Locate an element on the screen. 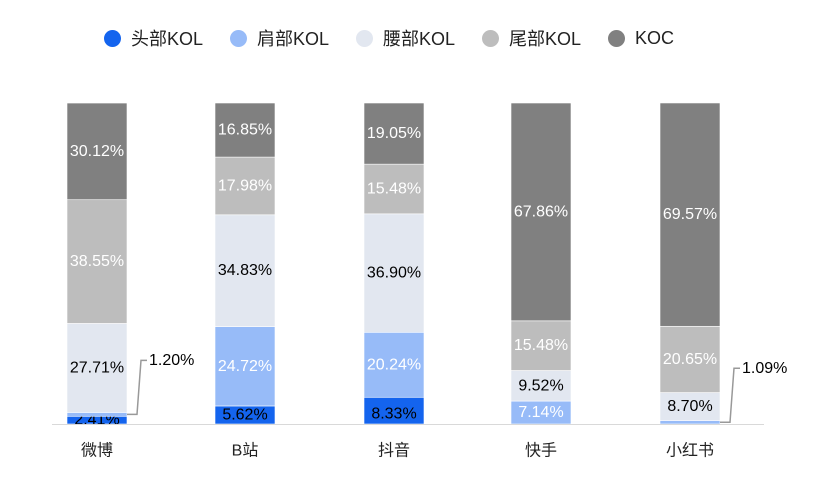  data-label-callout: 1.09% is located at coordinates (764, 368).